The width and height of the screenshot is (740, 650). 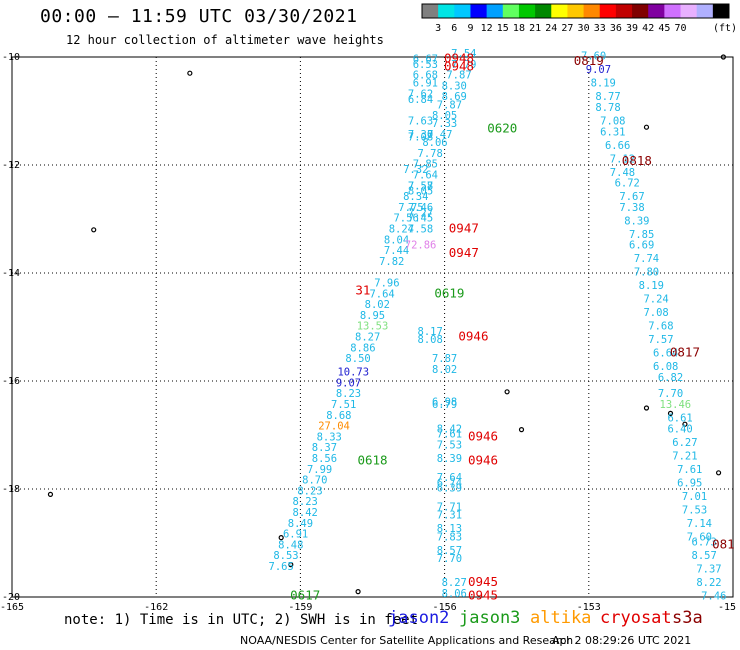 What do you see at coordinates (285, 556) in the screenshot?
I see `swh-value-label: 8.53` at bounding box center [285, 556].